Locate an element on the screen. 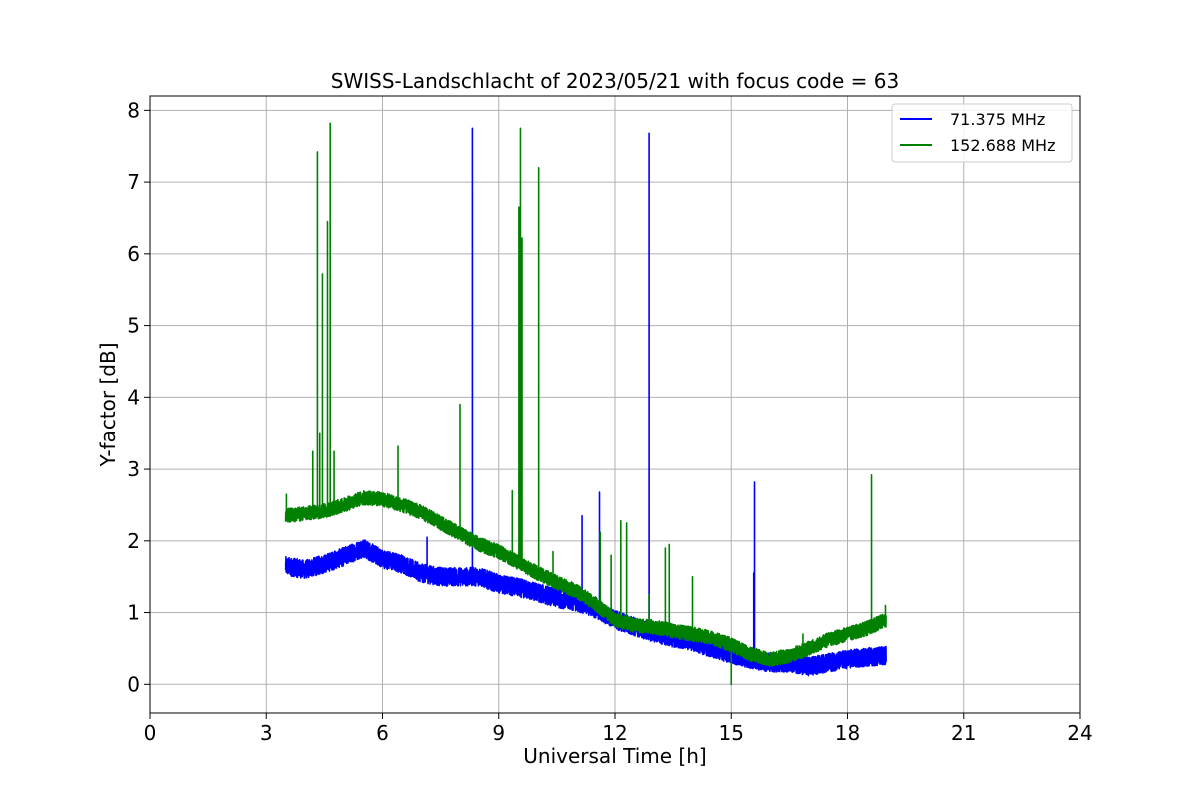  legend: 71.375 MHz 152.688 MHz is located at coordinates (982, 133).